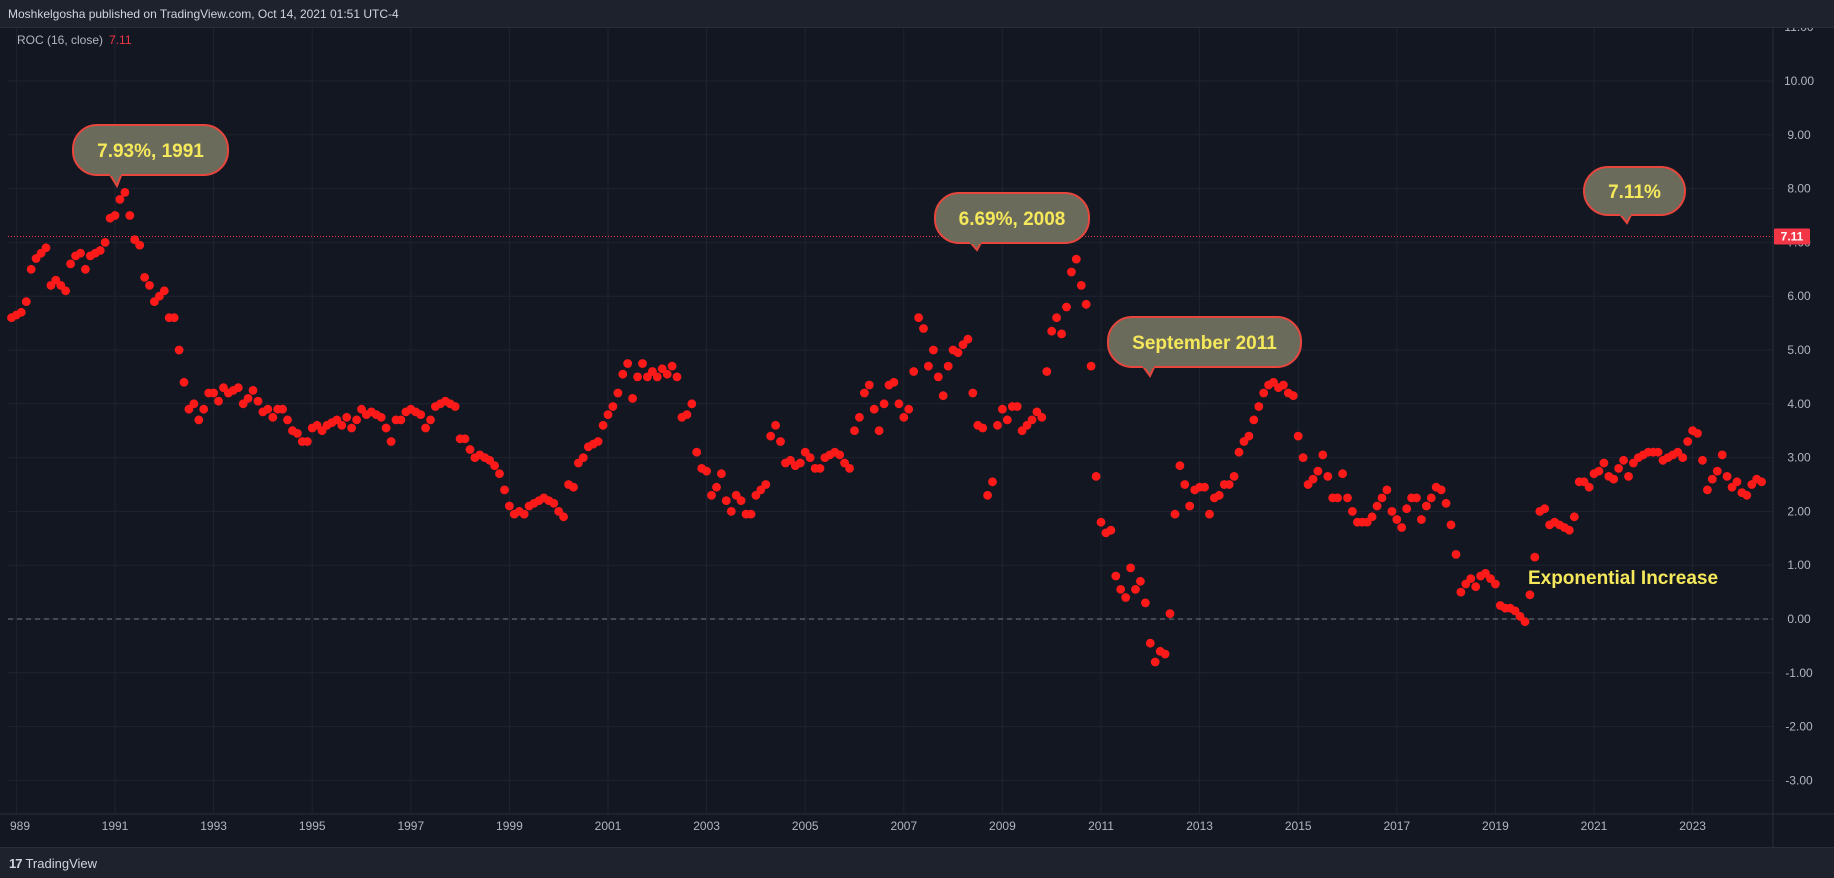 This screenshot has height=878, width=1834. I want to click on x-tick-label: 2013, so click(1199, 826).